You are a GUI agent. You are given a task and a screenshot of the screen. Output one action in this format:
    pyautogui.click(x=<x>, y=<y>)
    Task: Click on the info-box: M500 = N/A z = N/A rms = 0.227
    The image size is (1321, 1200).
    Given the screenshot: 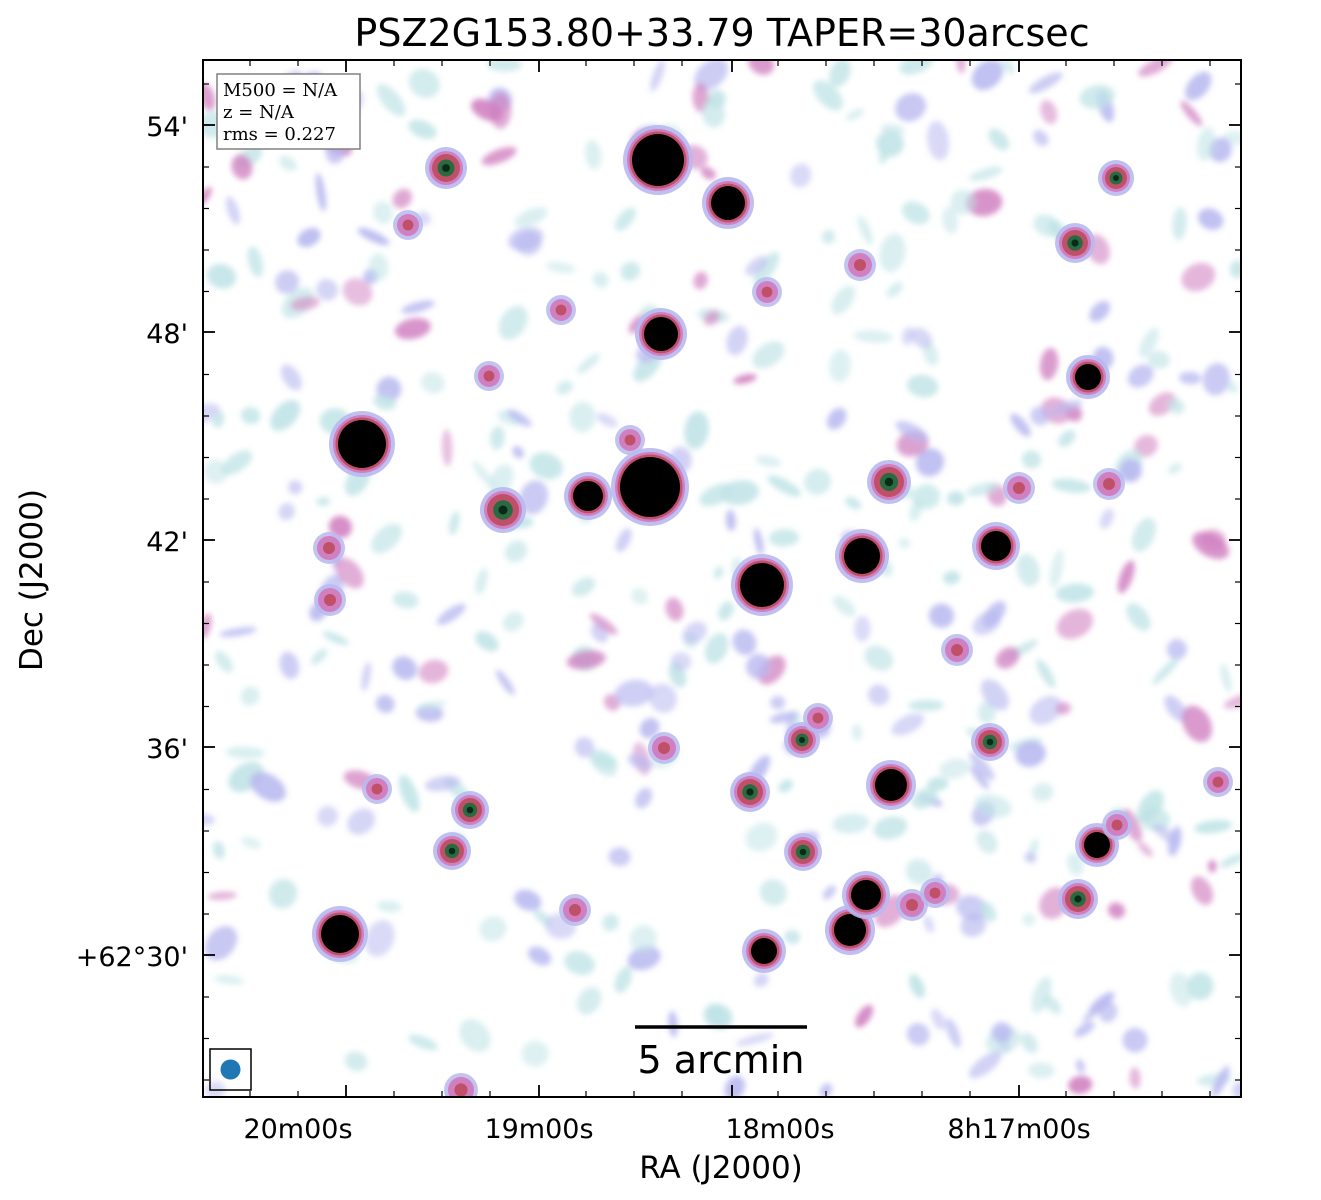 What is the action you would take?
    pyautogui.click(x=288, y=111)
    